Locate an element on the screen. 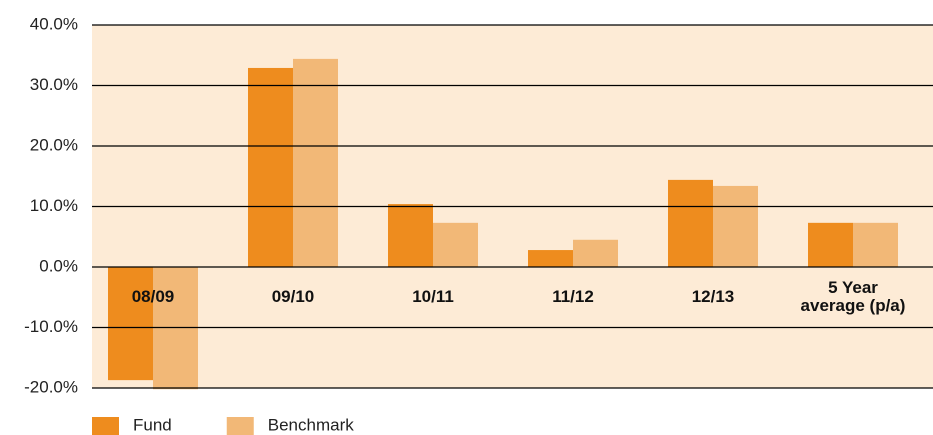  y-tick-label: -20.0% is located at coordinates (51, 386).